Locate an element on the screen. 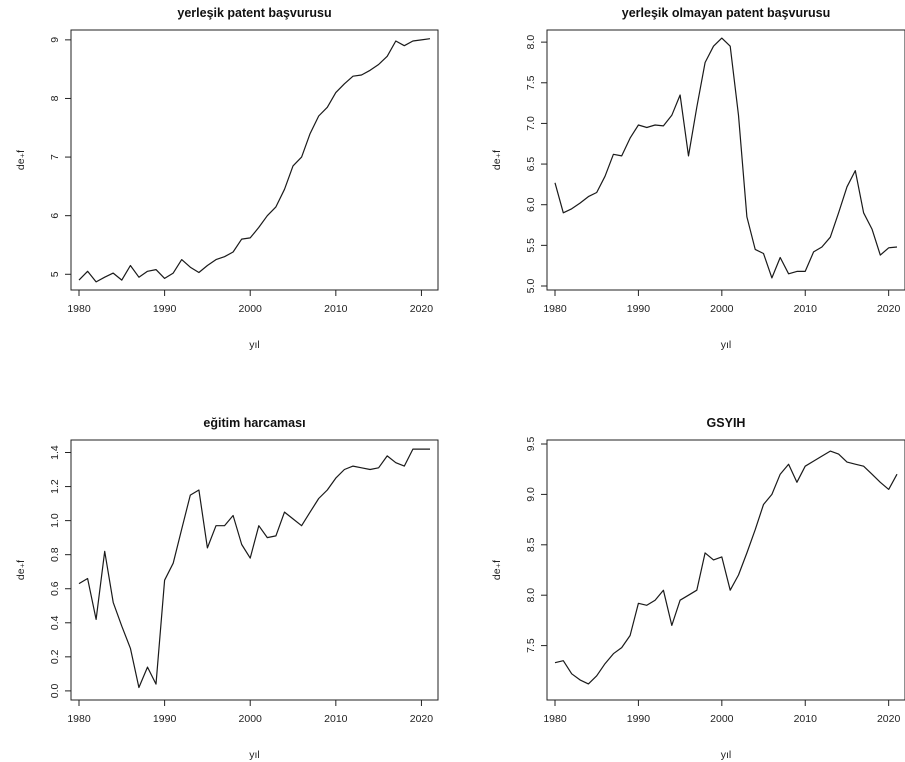 The height and width of the screenshot is (762, 905). y-tick-label: 5.5 is located at coordinates (531, 245).